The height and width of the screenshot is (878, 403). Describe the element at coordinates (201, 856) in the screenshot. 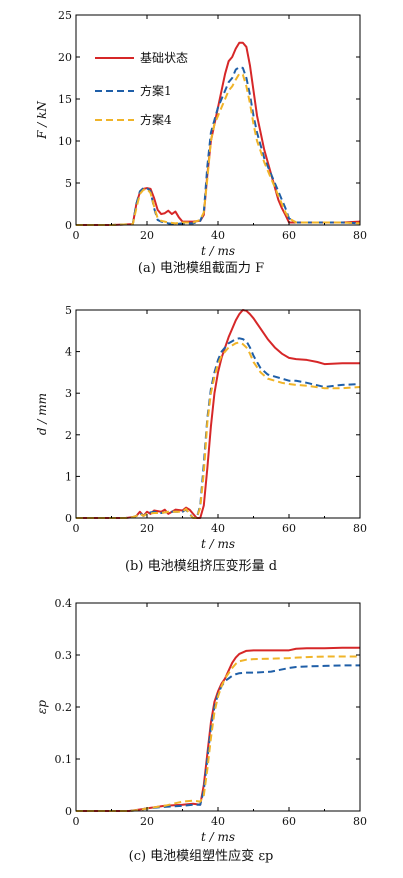

I see `panel-caption: (c) 电池模组塑性应变 εp` at that location.